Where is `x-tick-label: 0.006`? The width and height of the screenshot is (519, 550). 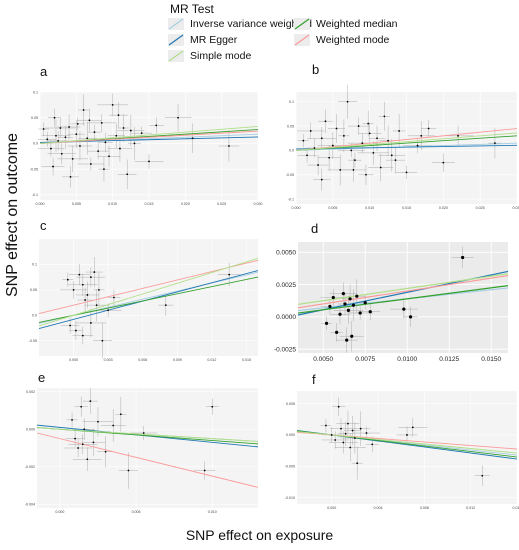
x-tick-label: 0.006 is located at coordinates (142, 360).